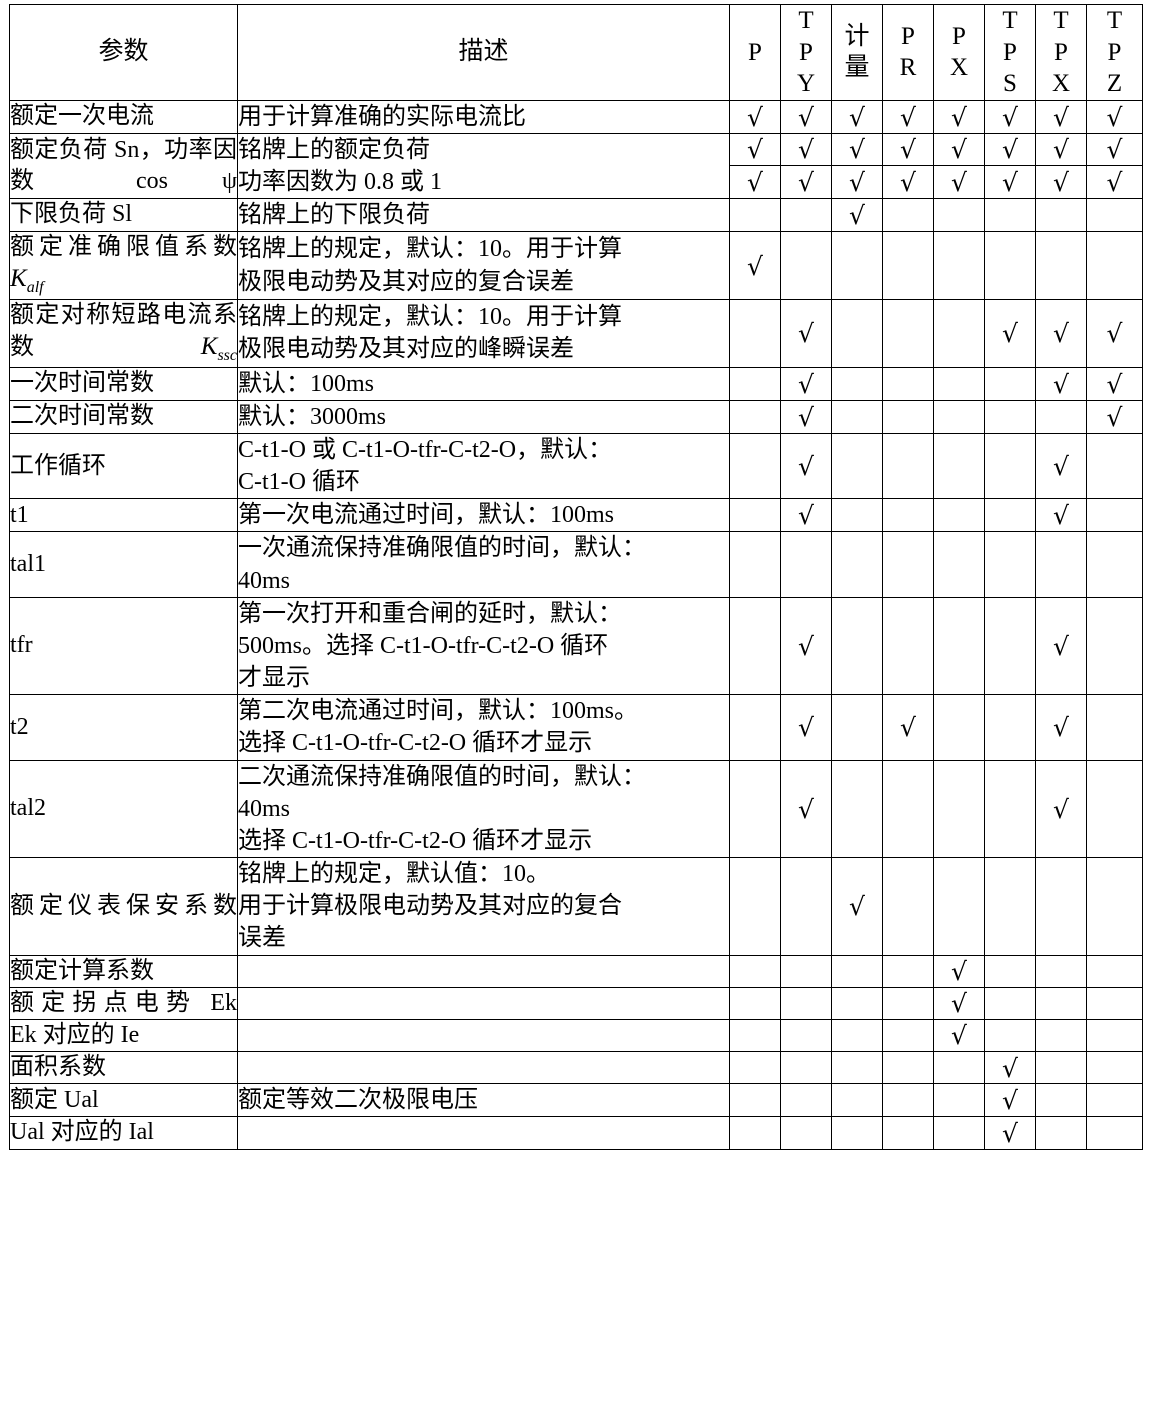 The width and height of the screenshot is (1150, 1428). I want to click on column-header-line: T, so click(806, 20).